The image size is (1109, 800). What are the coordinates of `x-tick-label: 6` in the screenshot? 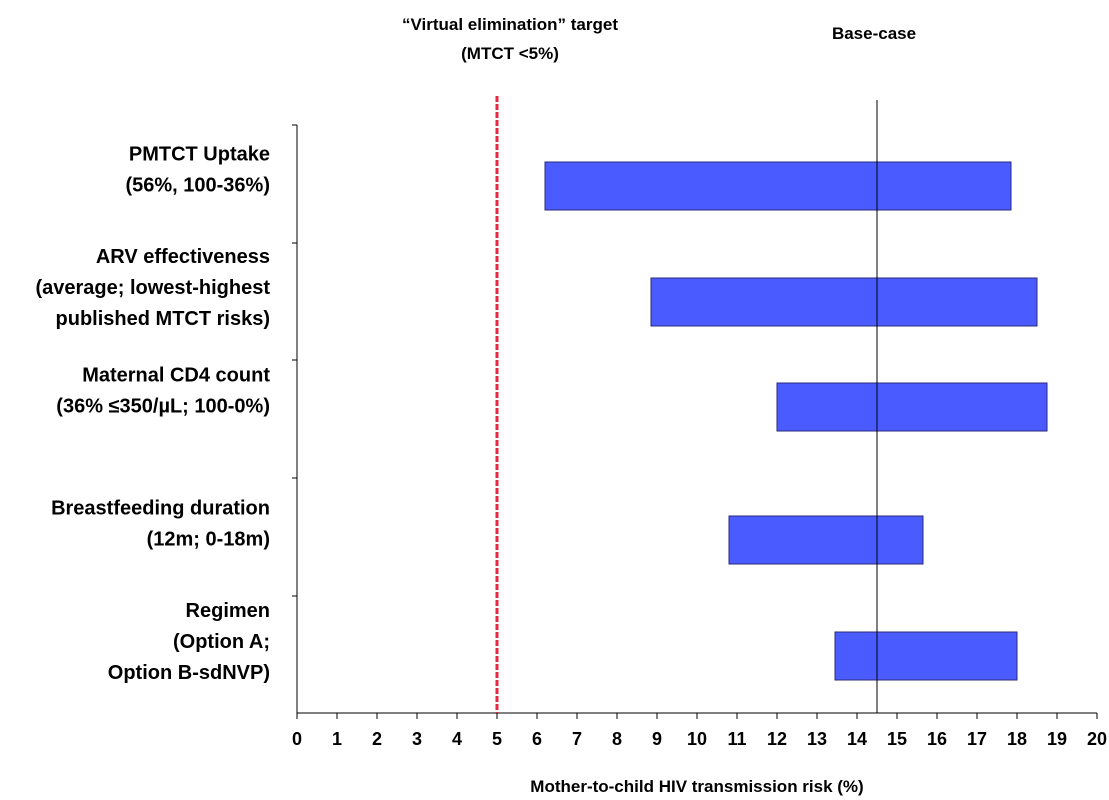 It's located at (537, 739).